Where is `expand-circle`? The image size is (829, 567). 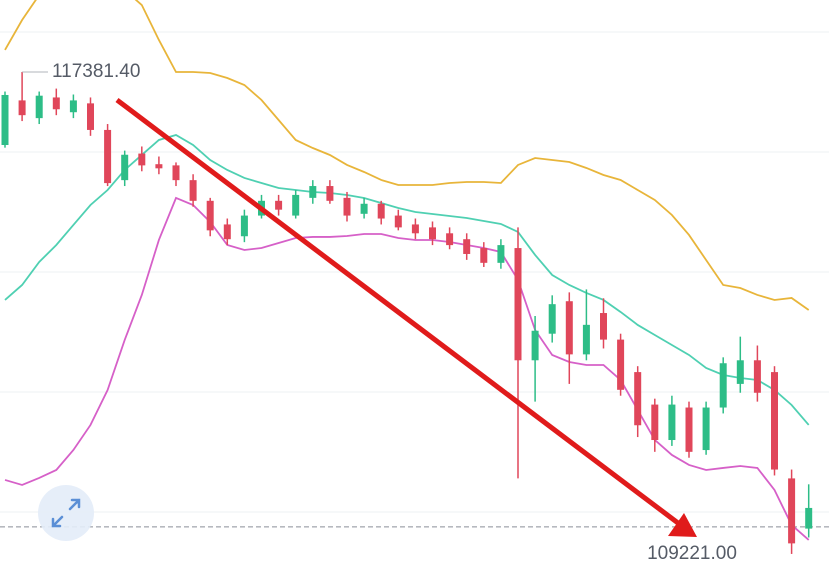
expand-circle is located at coordinates (66, 513).